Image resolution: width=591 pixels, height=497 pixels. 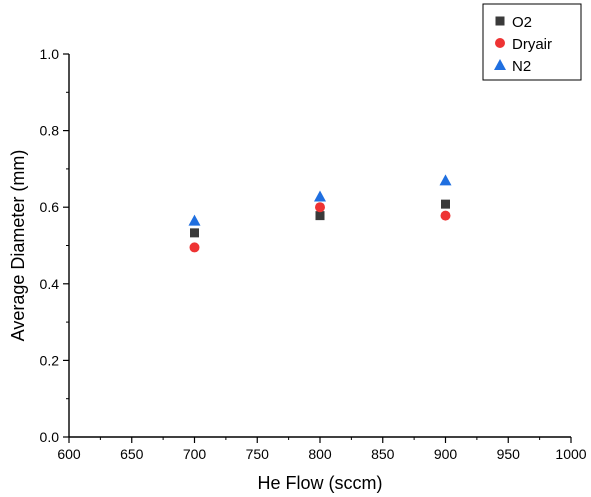 What do you see at coordinates (69, 454) in the screenshot?
I see `x-tick-label: 600` at bounding box center [69, 454].